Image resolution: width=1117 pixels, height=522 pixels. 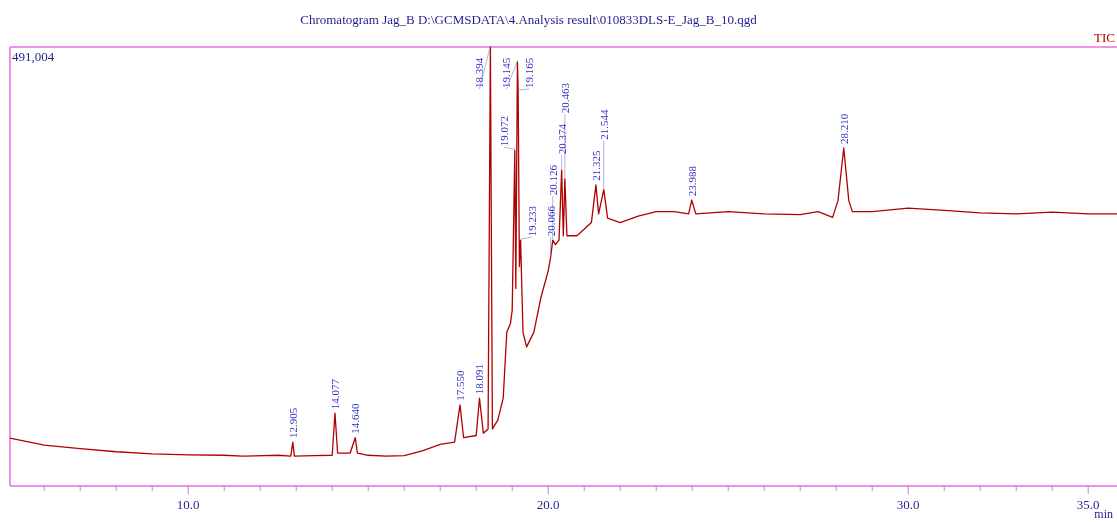 What do you see at coordinates (479, 379) in the screenshot?
I see `annotation: 18.091` at bounding box center [479, 379].